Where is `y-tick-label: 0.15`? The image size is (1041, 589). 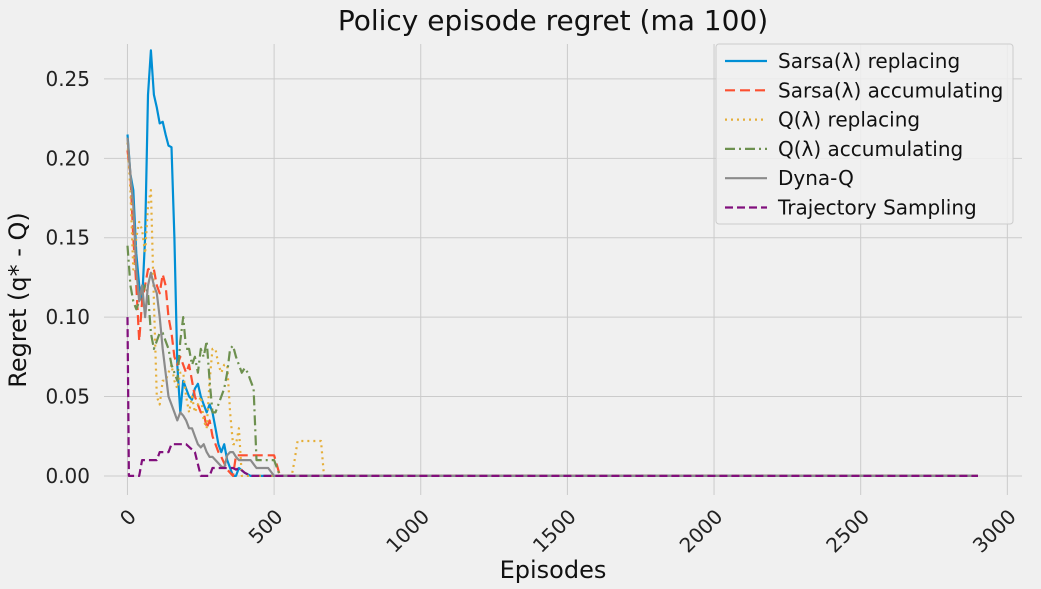
y-tick-label: 0.15 is located at coordinates (67, 238).